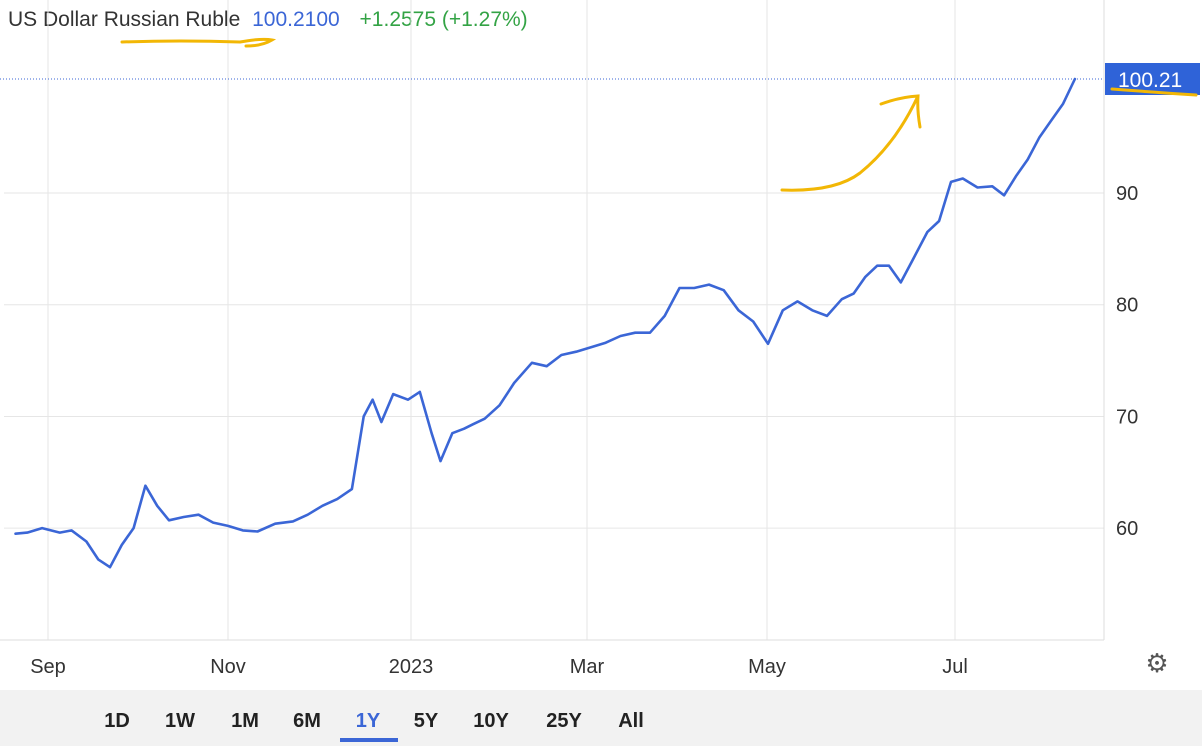  What do you see at coordinates (198, 42) in the screenshot?
I see `annotation-underline-title` at bounding box center [198, 42].